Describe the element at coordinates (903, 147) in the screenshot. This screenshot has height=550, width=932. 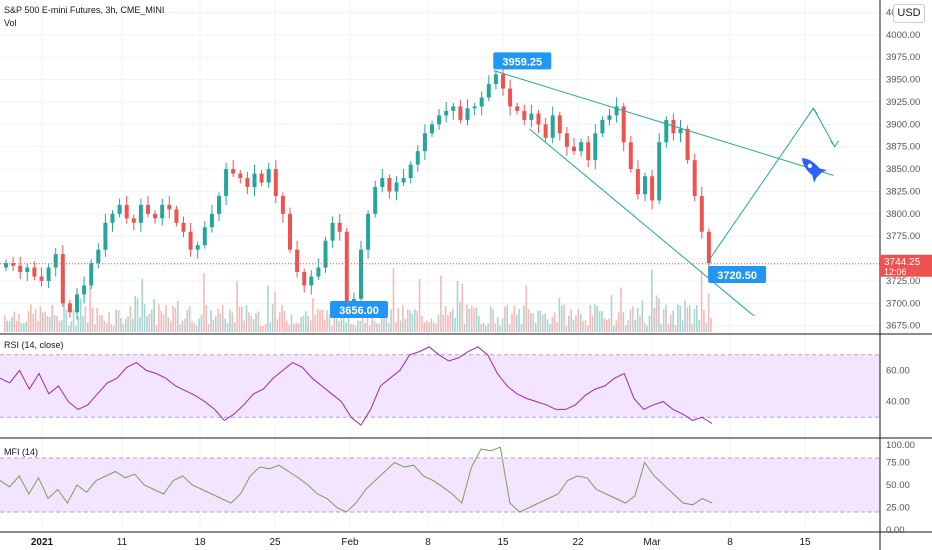
I see `y-tick-label: 3875.00` at that location.